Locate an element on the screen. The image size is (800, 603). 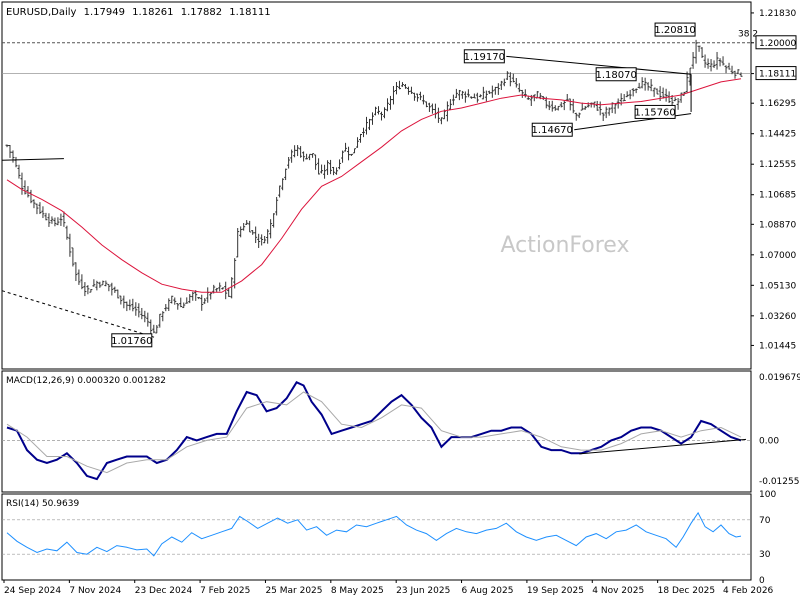
annotation-box is located at coordinates (655, 111).